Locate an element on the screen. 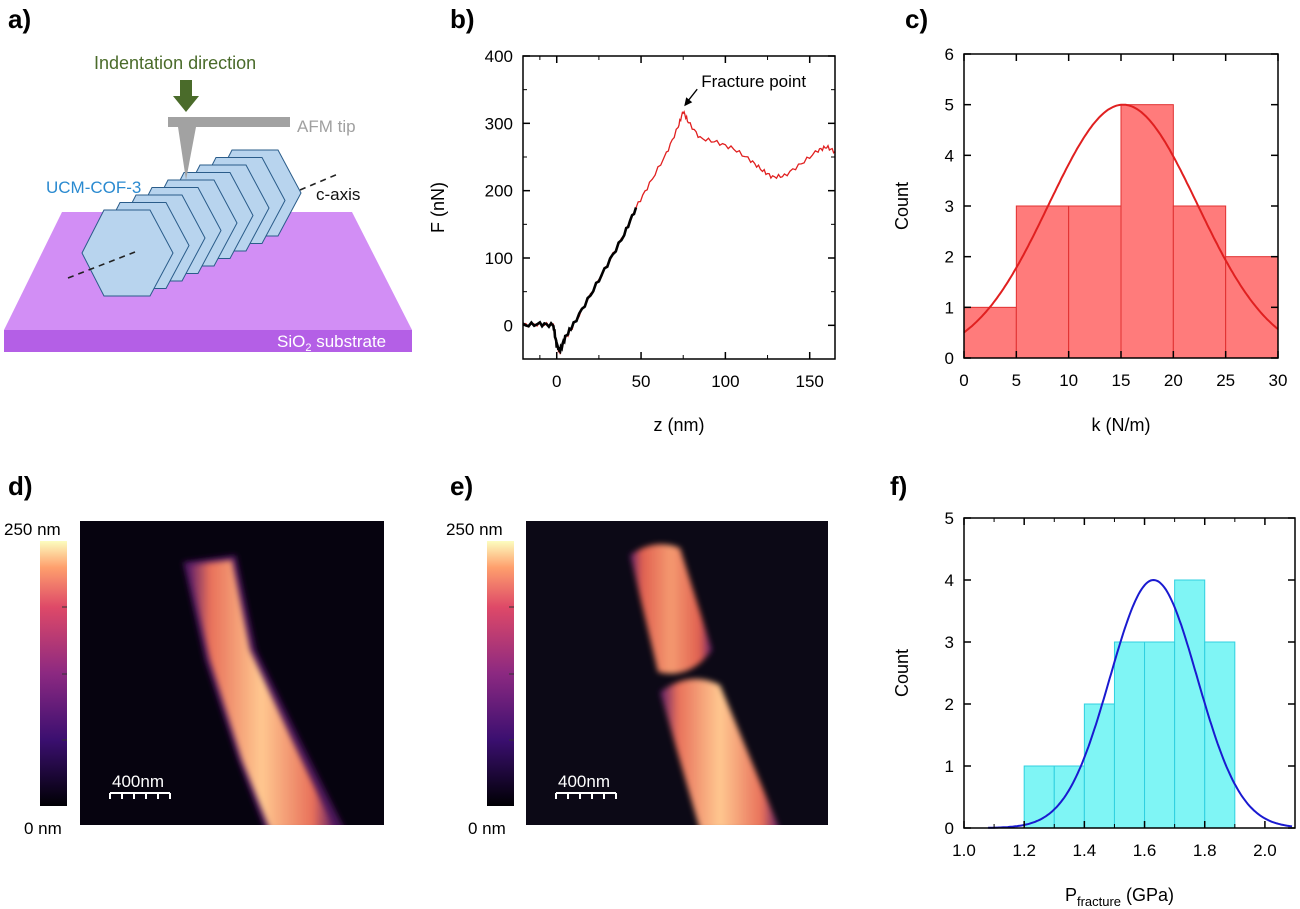 This screenshot has width=1300, height=909. series-line-red is located at coordinates (679, 232).